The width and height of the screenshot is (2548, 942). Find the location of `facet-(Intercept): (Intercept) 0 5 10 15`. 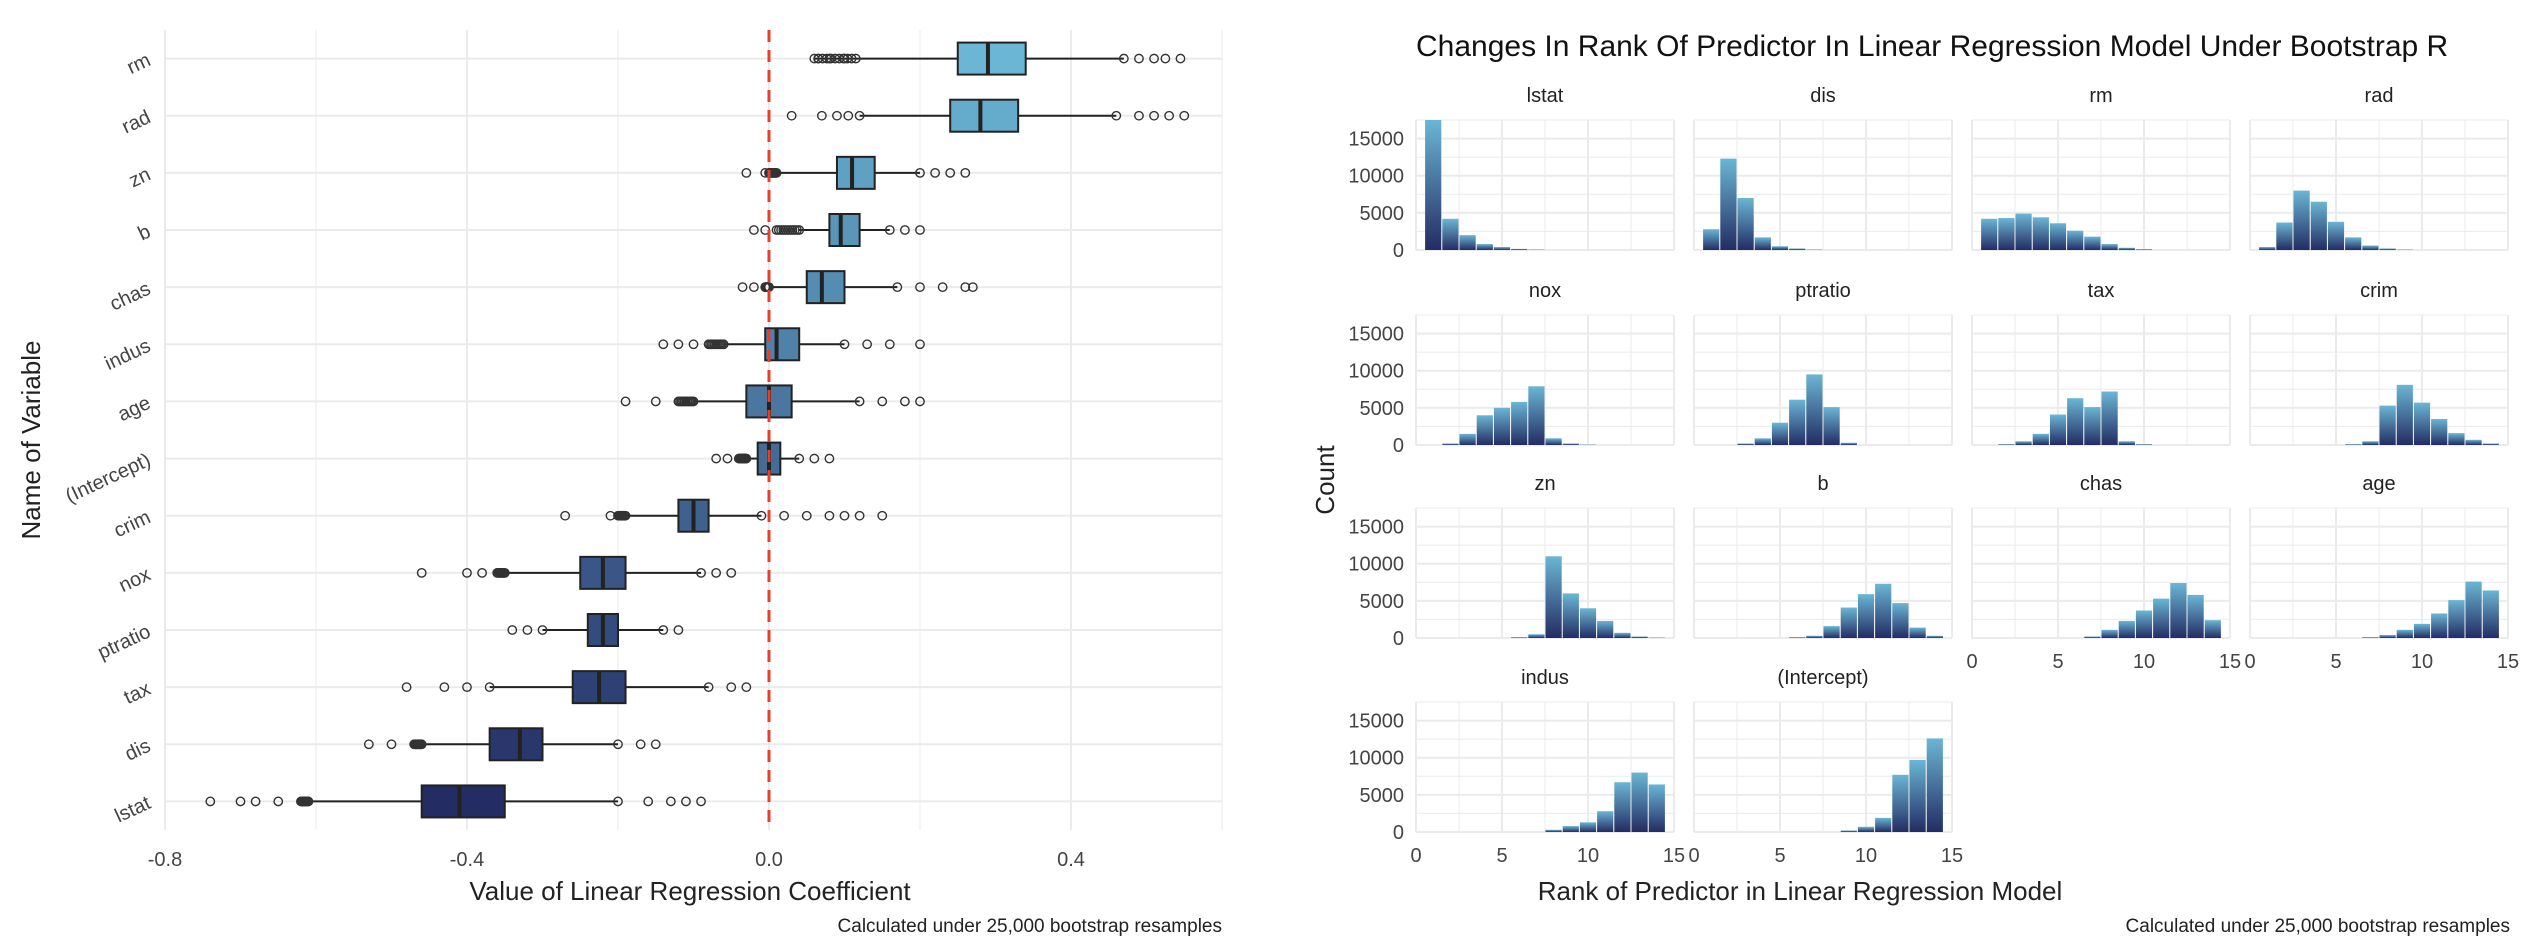

facet-(Intercept): (Intercept) 0 5 10 15 is located at coordinates (1825, 767).